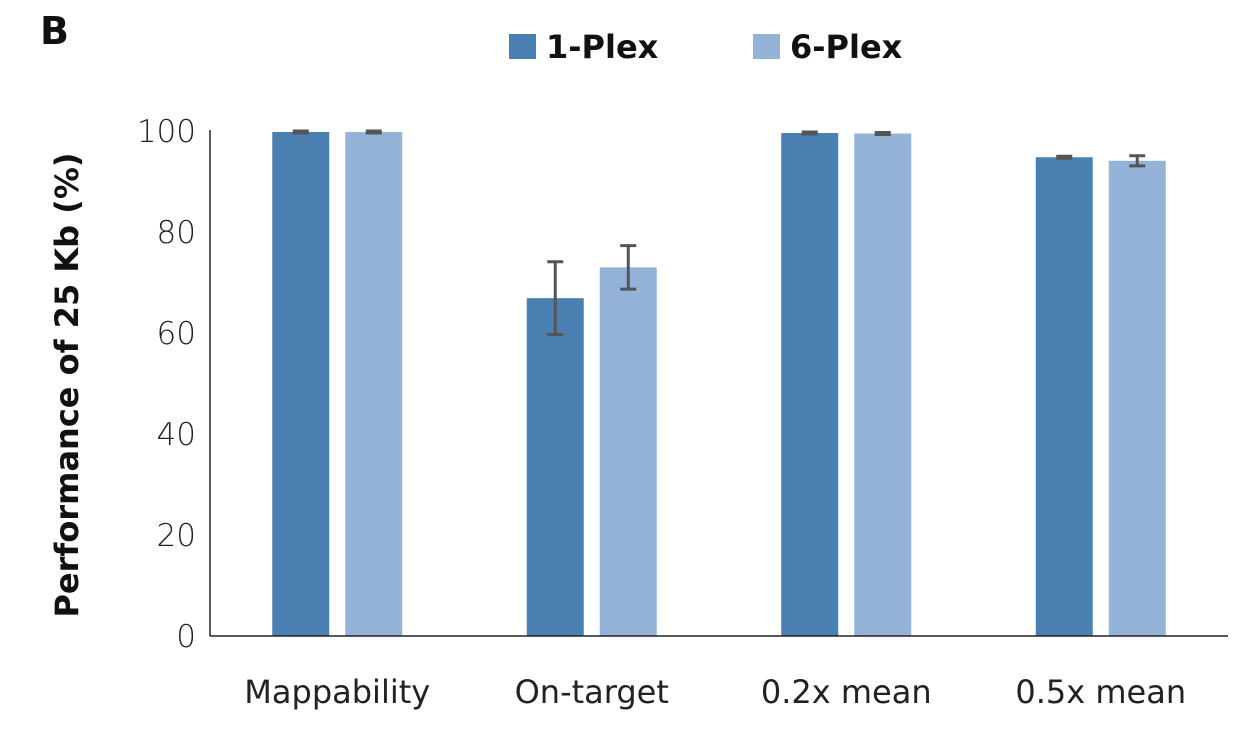 The width and height of the screenshot is (1252, 730). What do you see at coordinates (592, 692) in the screenshot?
I see `x-category-label: On-target` at bounding box center [592, 692].